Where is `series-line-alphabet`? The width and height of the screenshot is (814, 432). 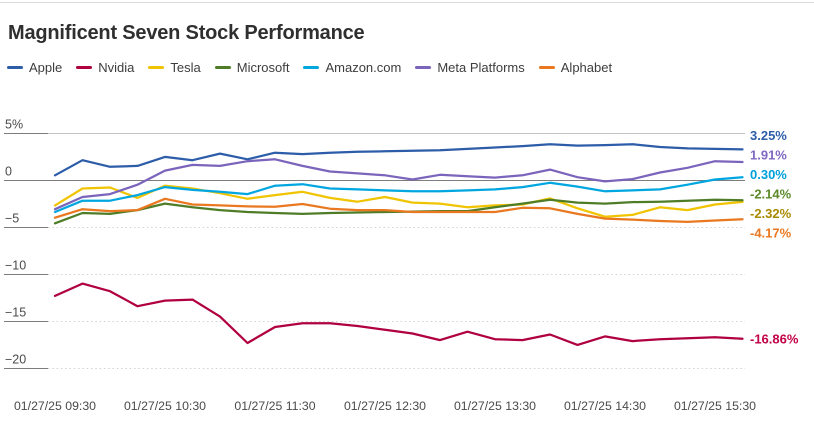 series-line-alphabet is located at coordinates (398, 210).